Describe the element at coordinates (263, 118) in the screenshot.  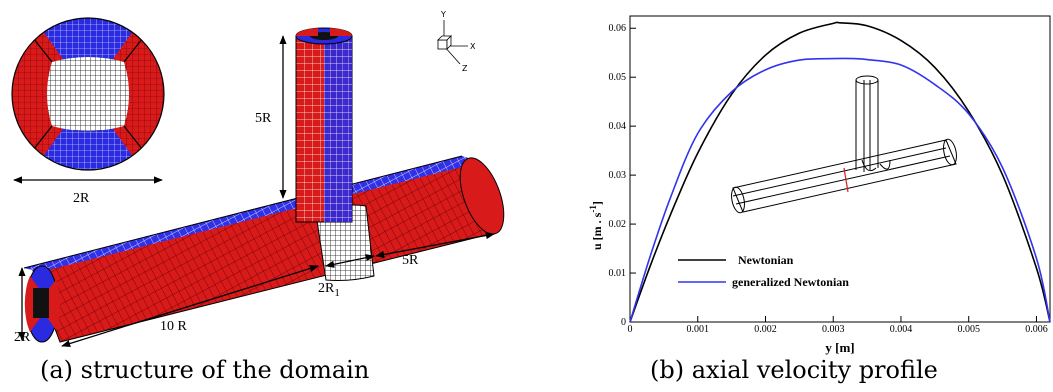
I see `branch-length-label: 5R` at that location.